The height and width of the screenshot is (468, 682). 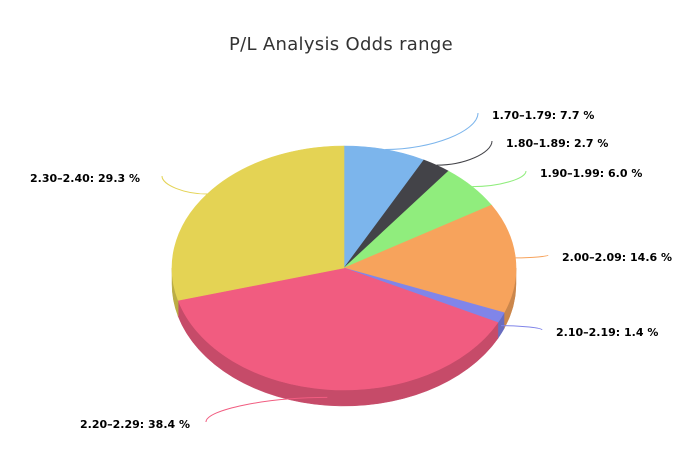 I want to click on slice-label-7: 2.30–2.40: 29.3 %, so click(x=85, y=178).